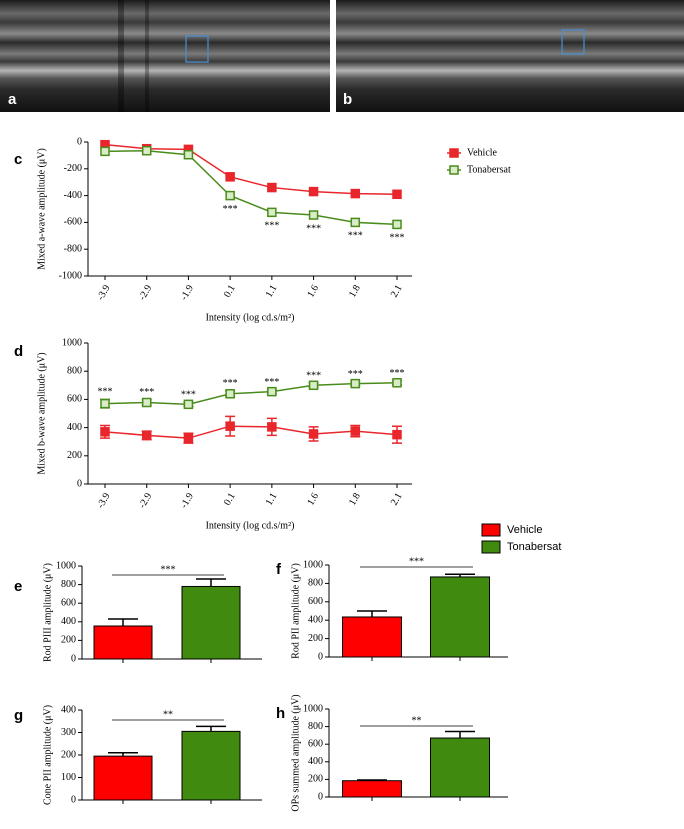 This screenshot has width=684, height=829. What do you see at coordinates (279, 569) in the screenshot?
I see `panel-label: f` at bounding box center [279, 569].